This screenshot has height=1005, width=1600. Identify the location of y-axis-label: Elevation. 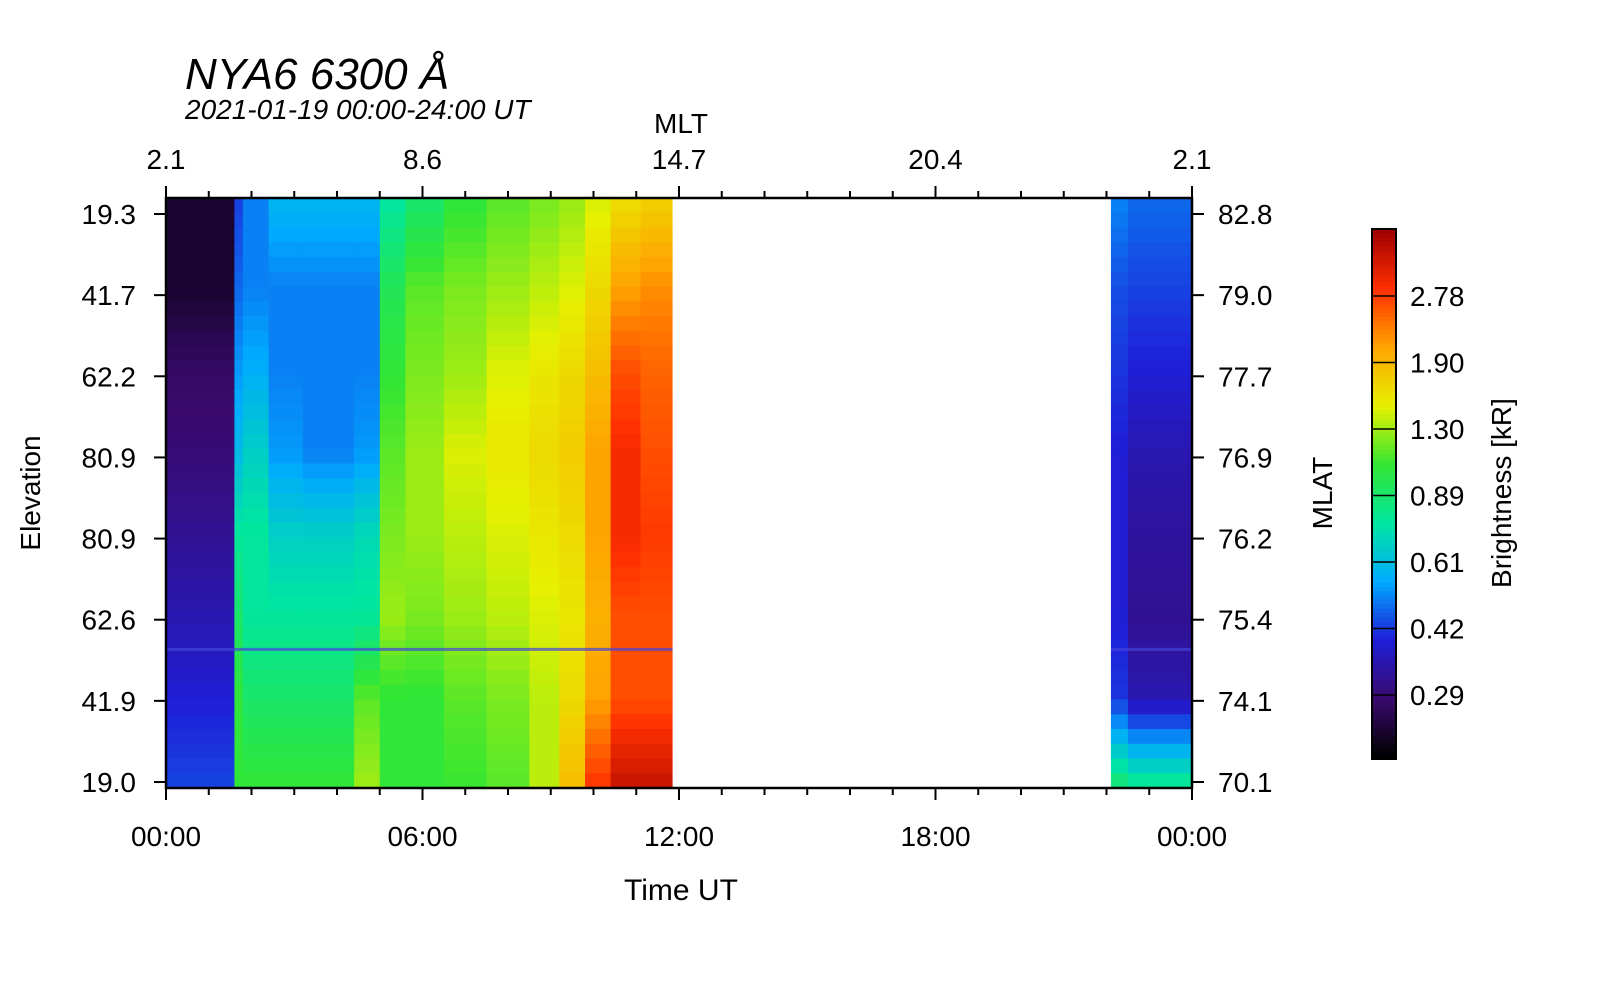
(30, 492).